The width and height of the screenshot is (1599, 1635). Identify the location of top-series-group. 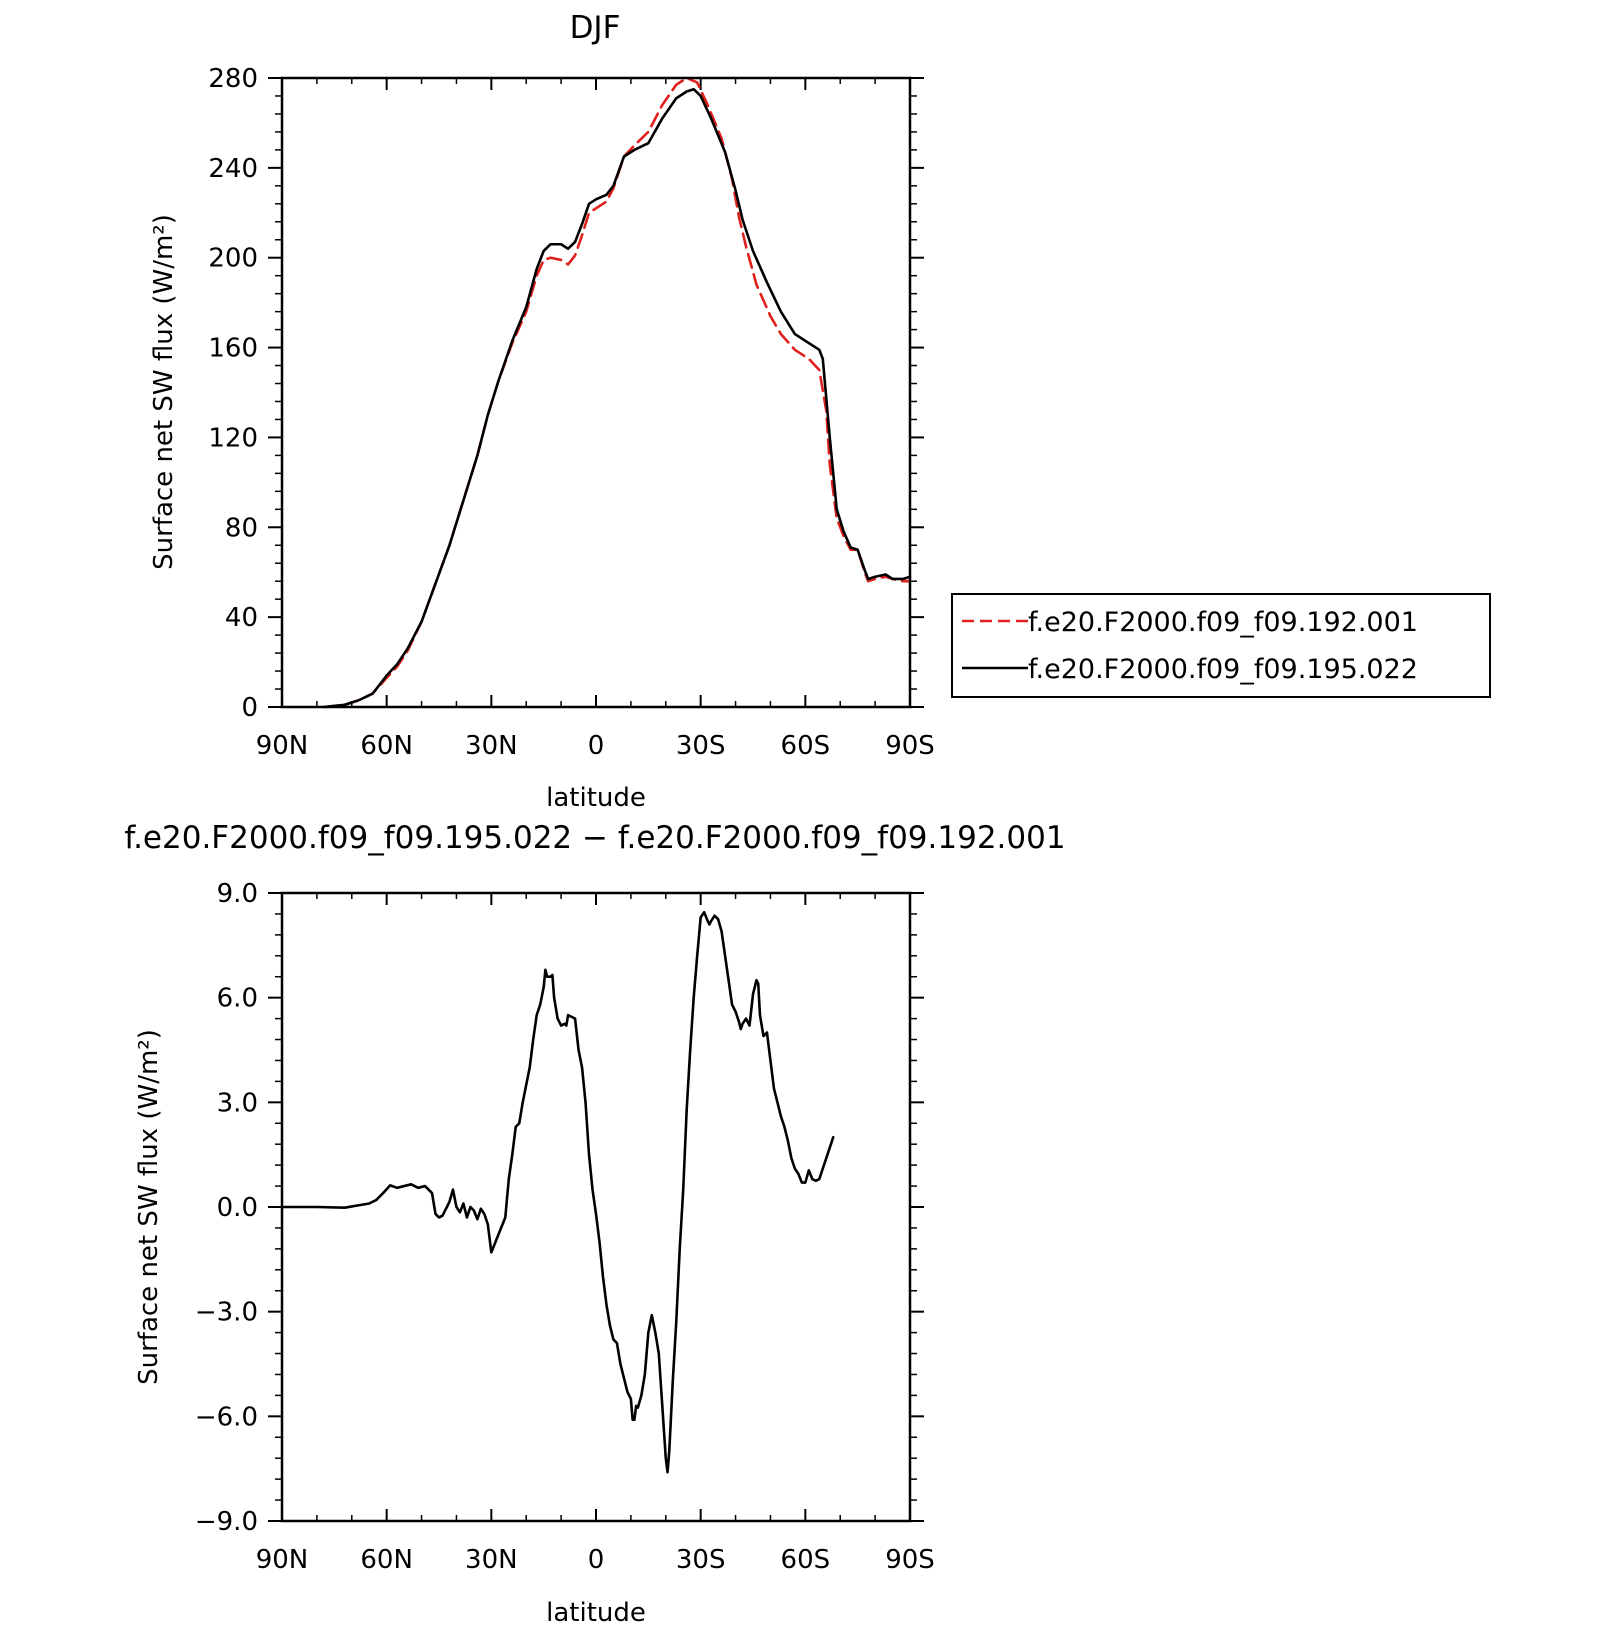
(617, 392).